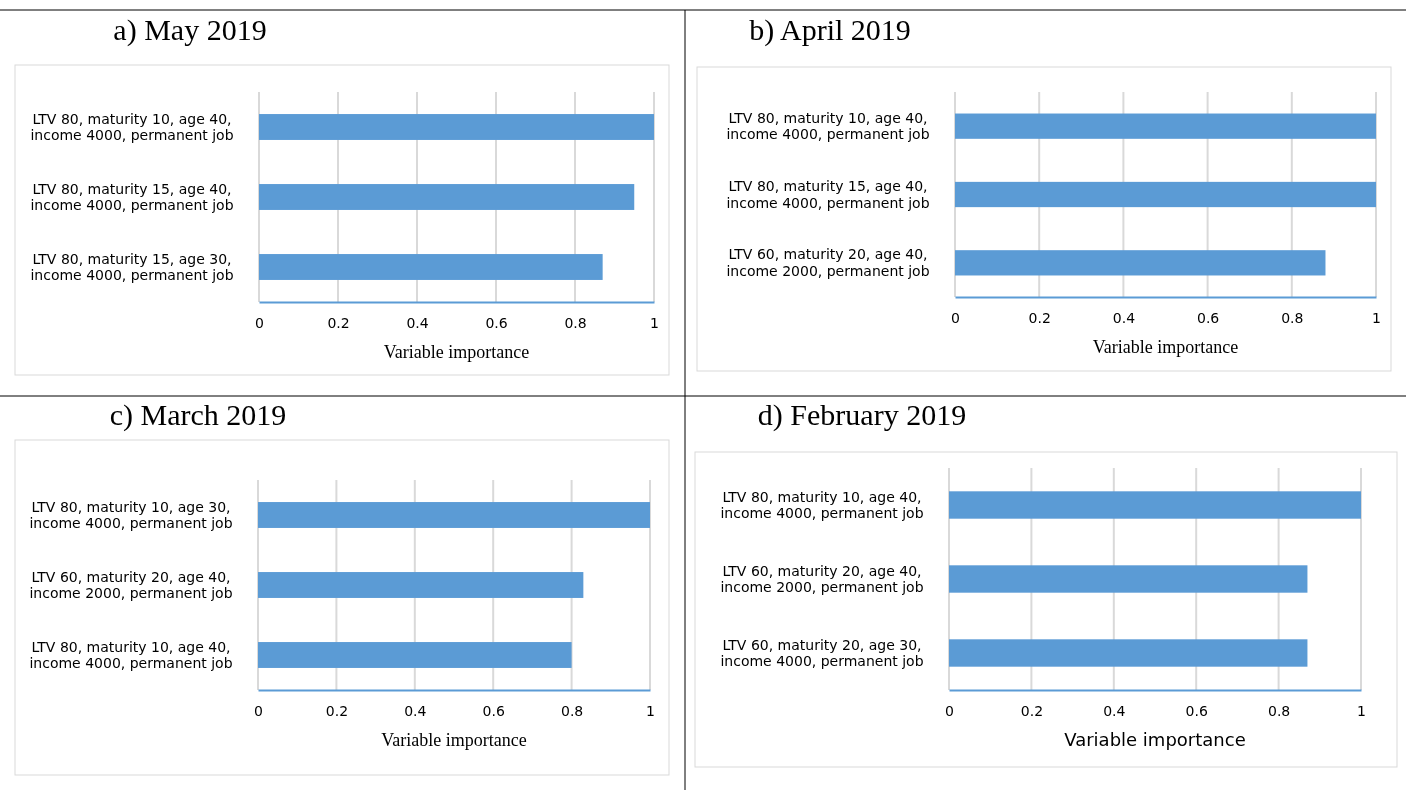 The width and height of the screenshot is (1406, 790). Describe the element at coordinates (862, 415) in the screenshot. I see `chart-title: d) February 2019` at that location.